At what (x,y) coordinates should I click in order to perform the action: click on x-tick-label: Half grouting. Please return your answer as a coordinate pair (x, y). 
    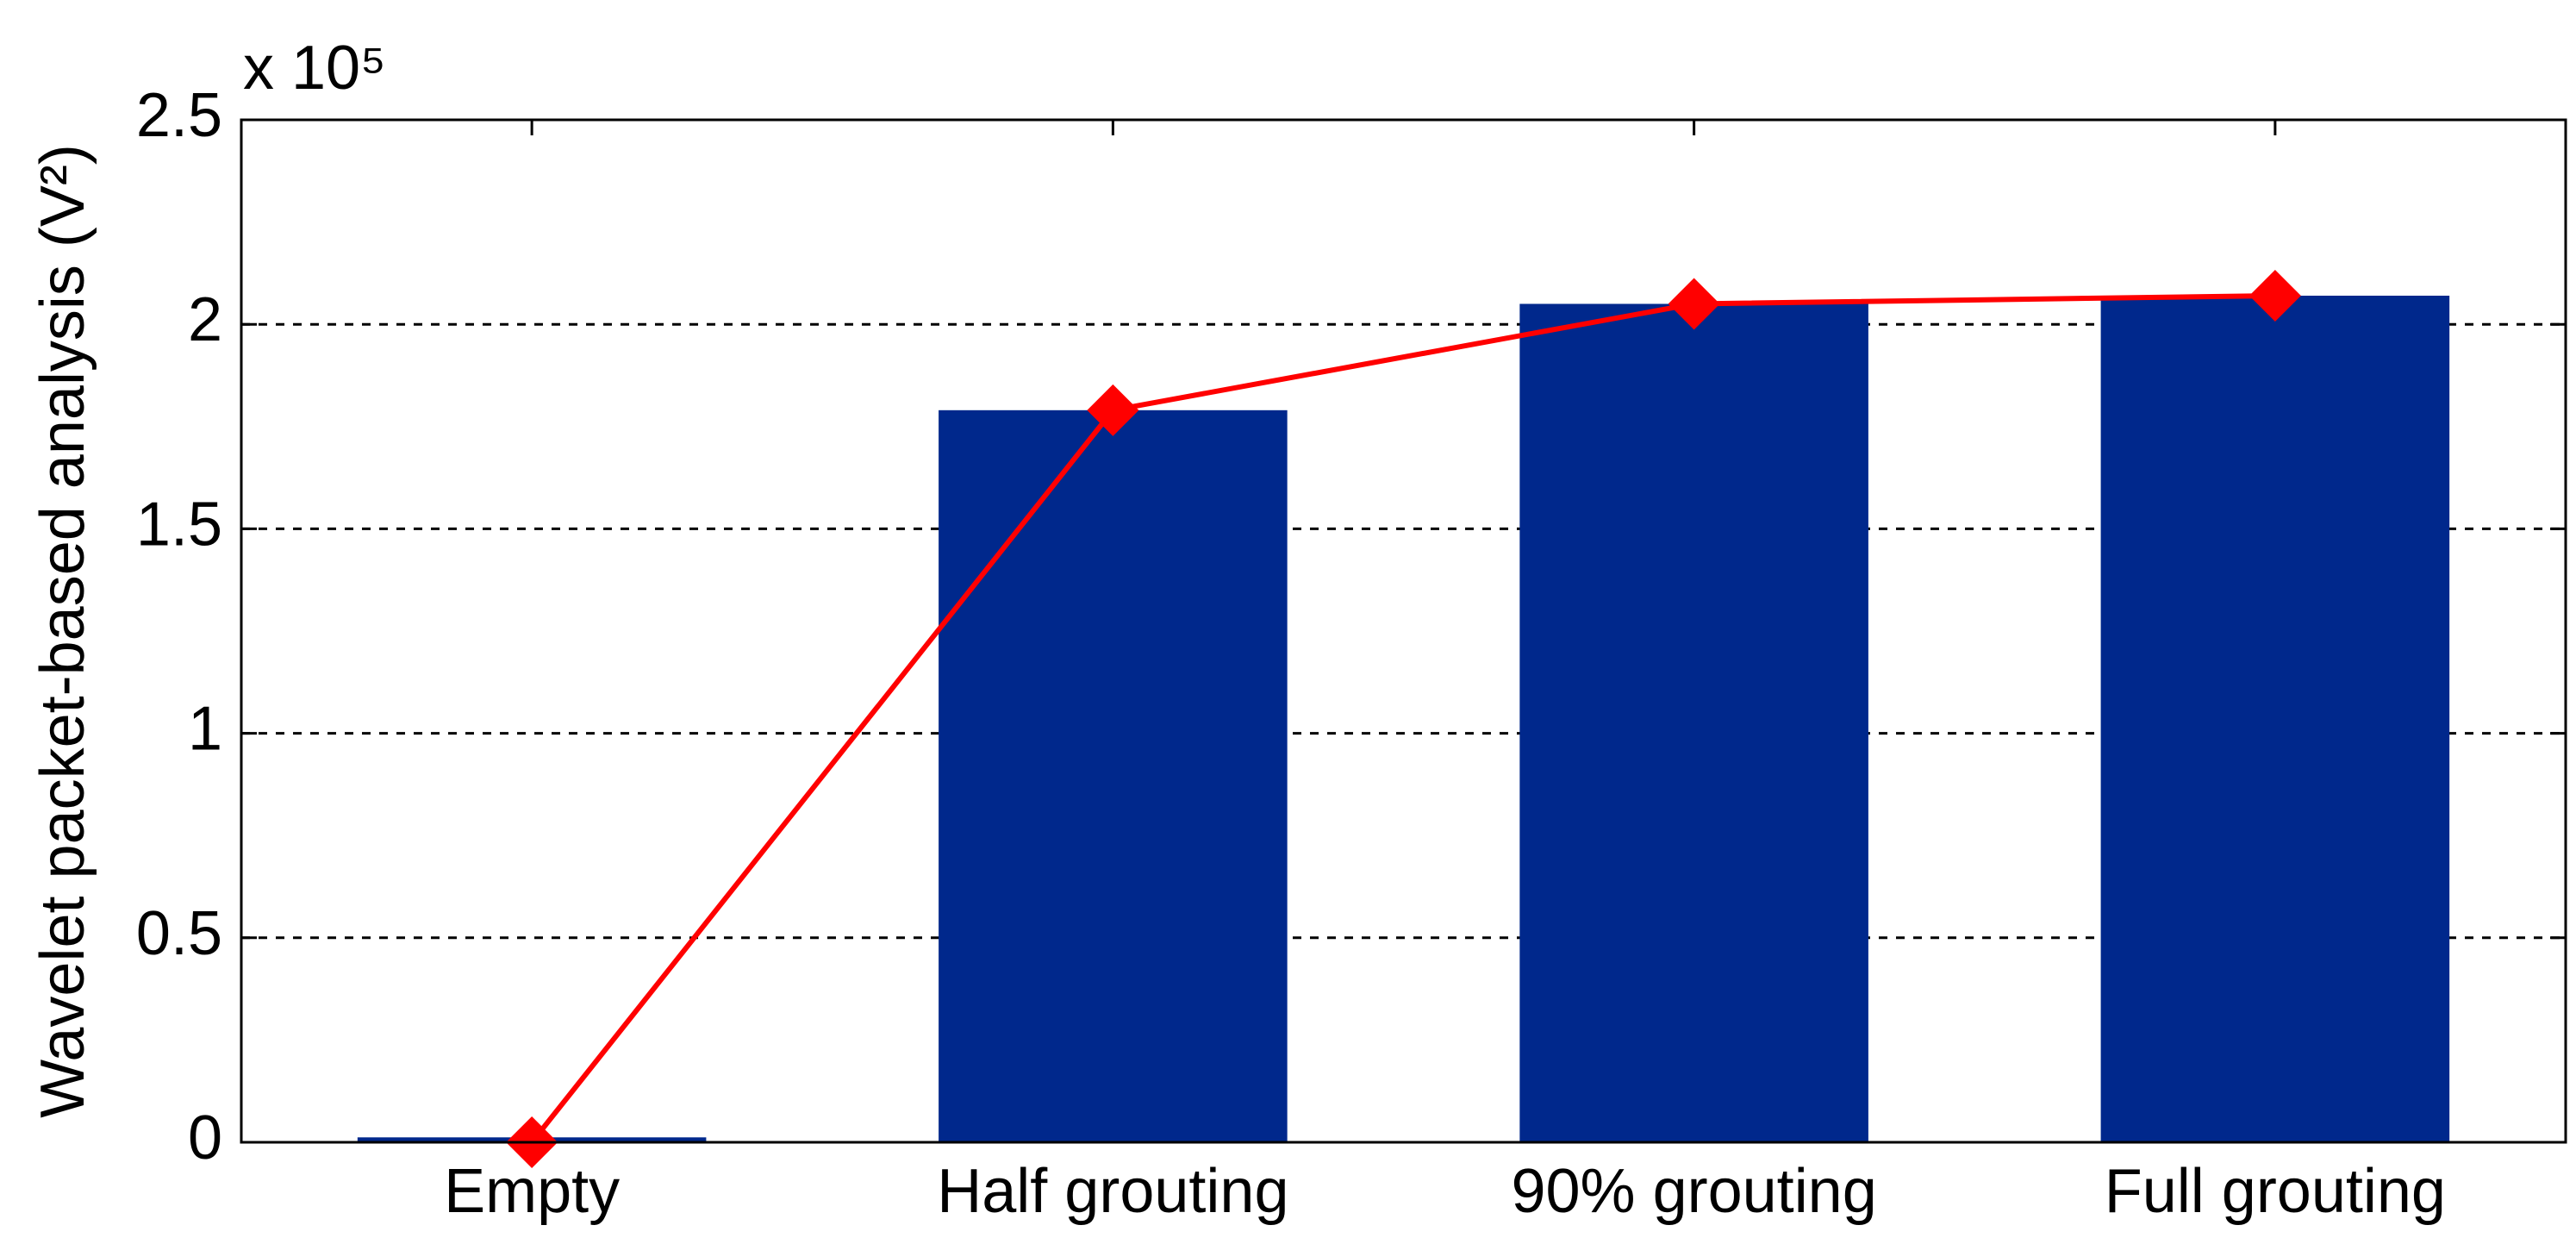
    Looking at the image, I should click on (1112, 1191).